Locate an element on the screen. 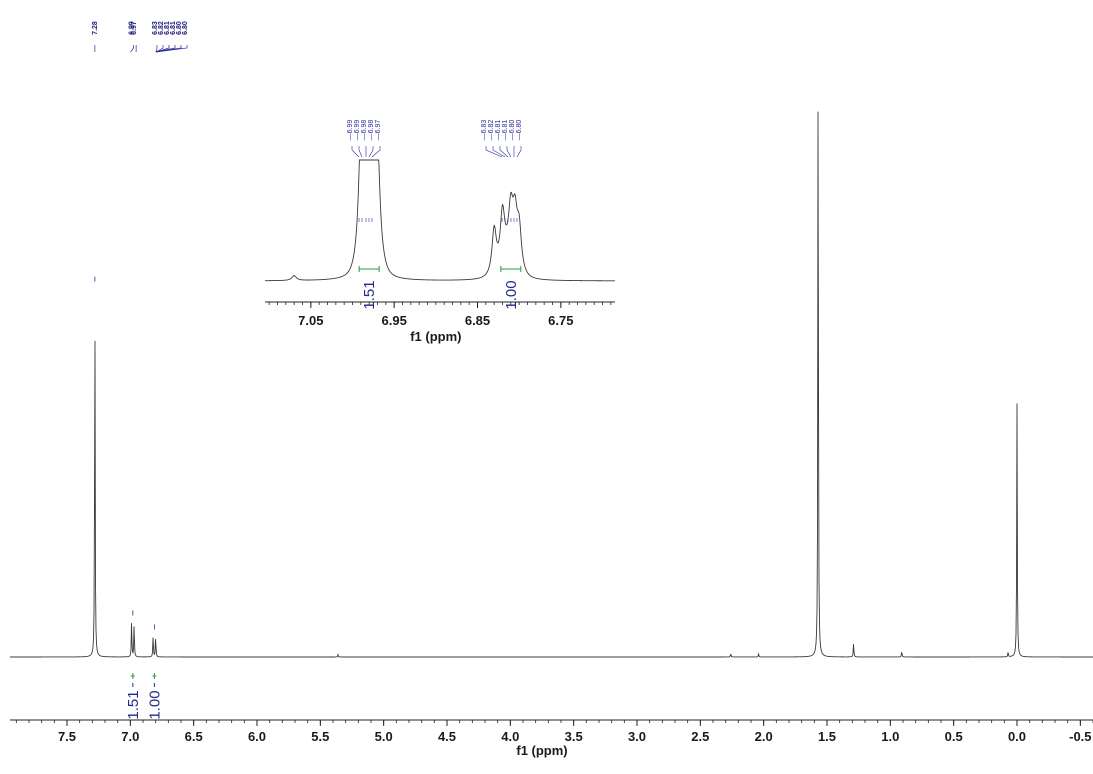 The image size is (1093, 774). main-x-tick-label: 7.5 is located at coordinates (67, 736).